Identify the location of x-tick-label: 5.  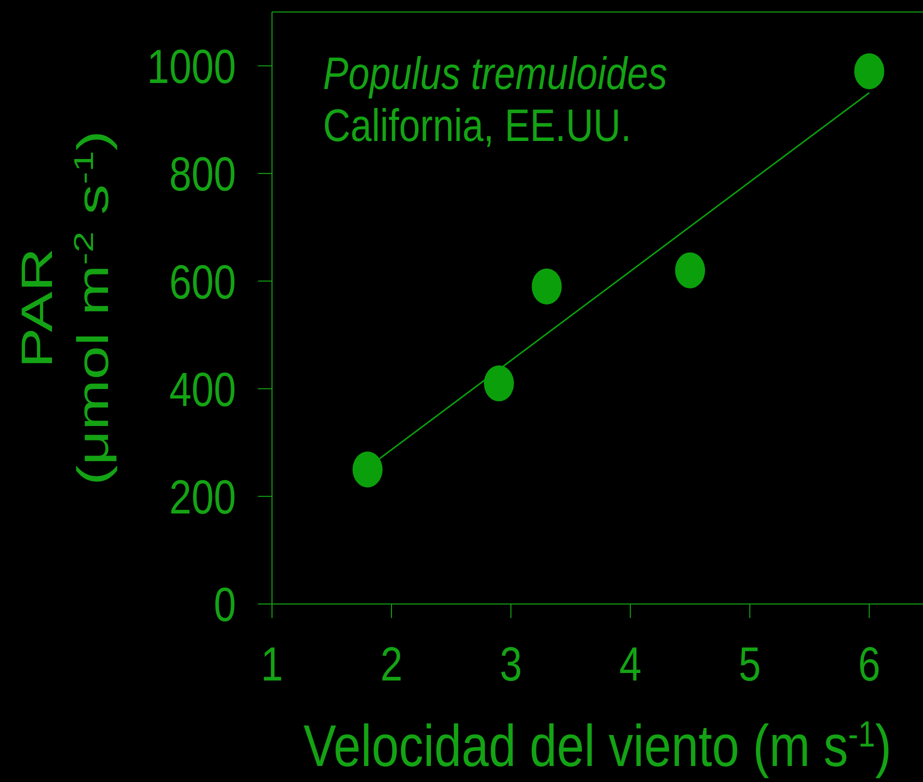
(749, 665).